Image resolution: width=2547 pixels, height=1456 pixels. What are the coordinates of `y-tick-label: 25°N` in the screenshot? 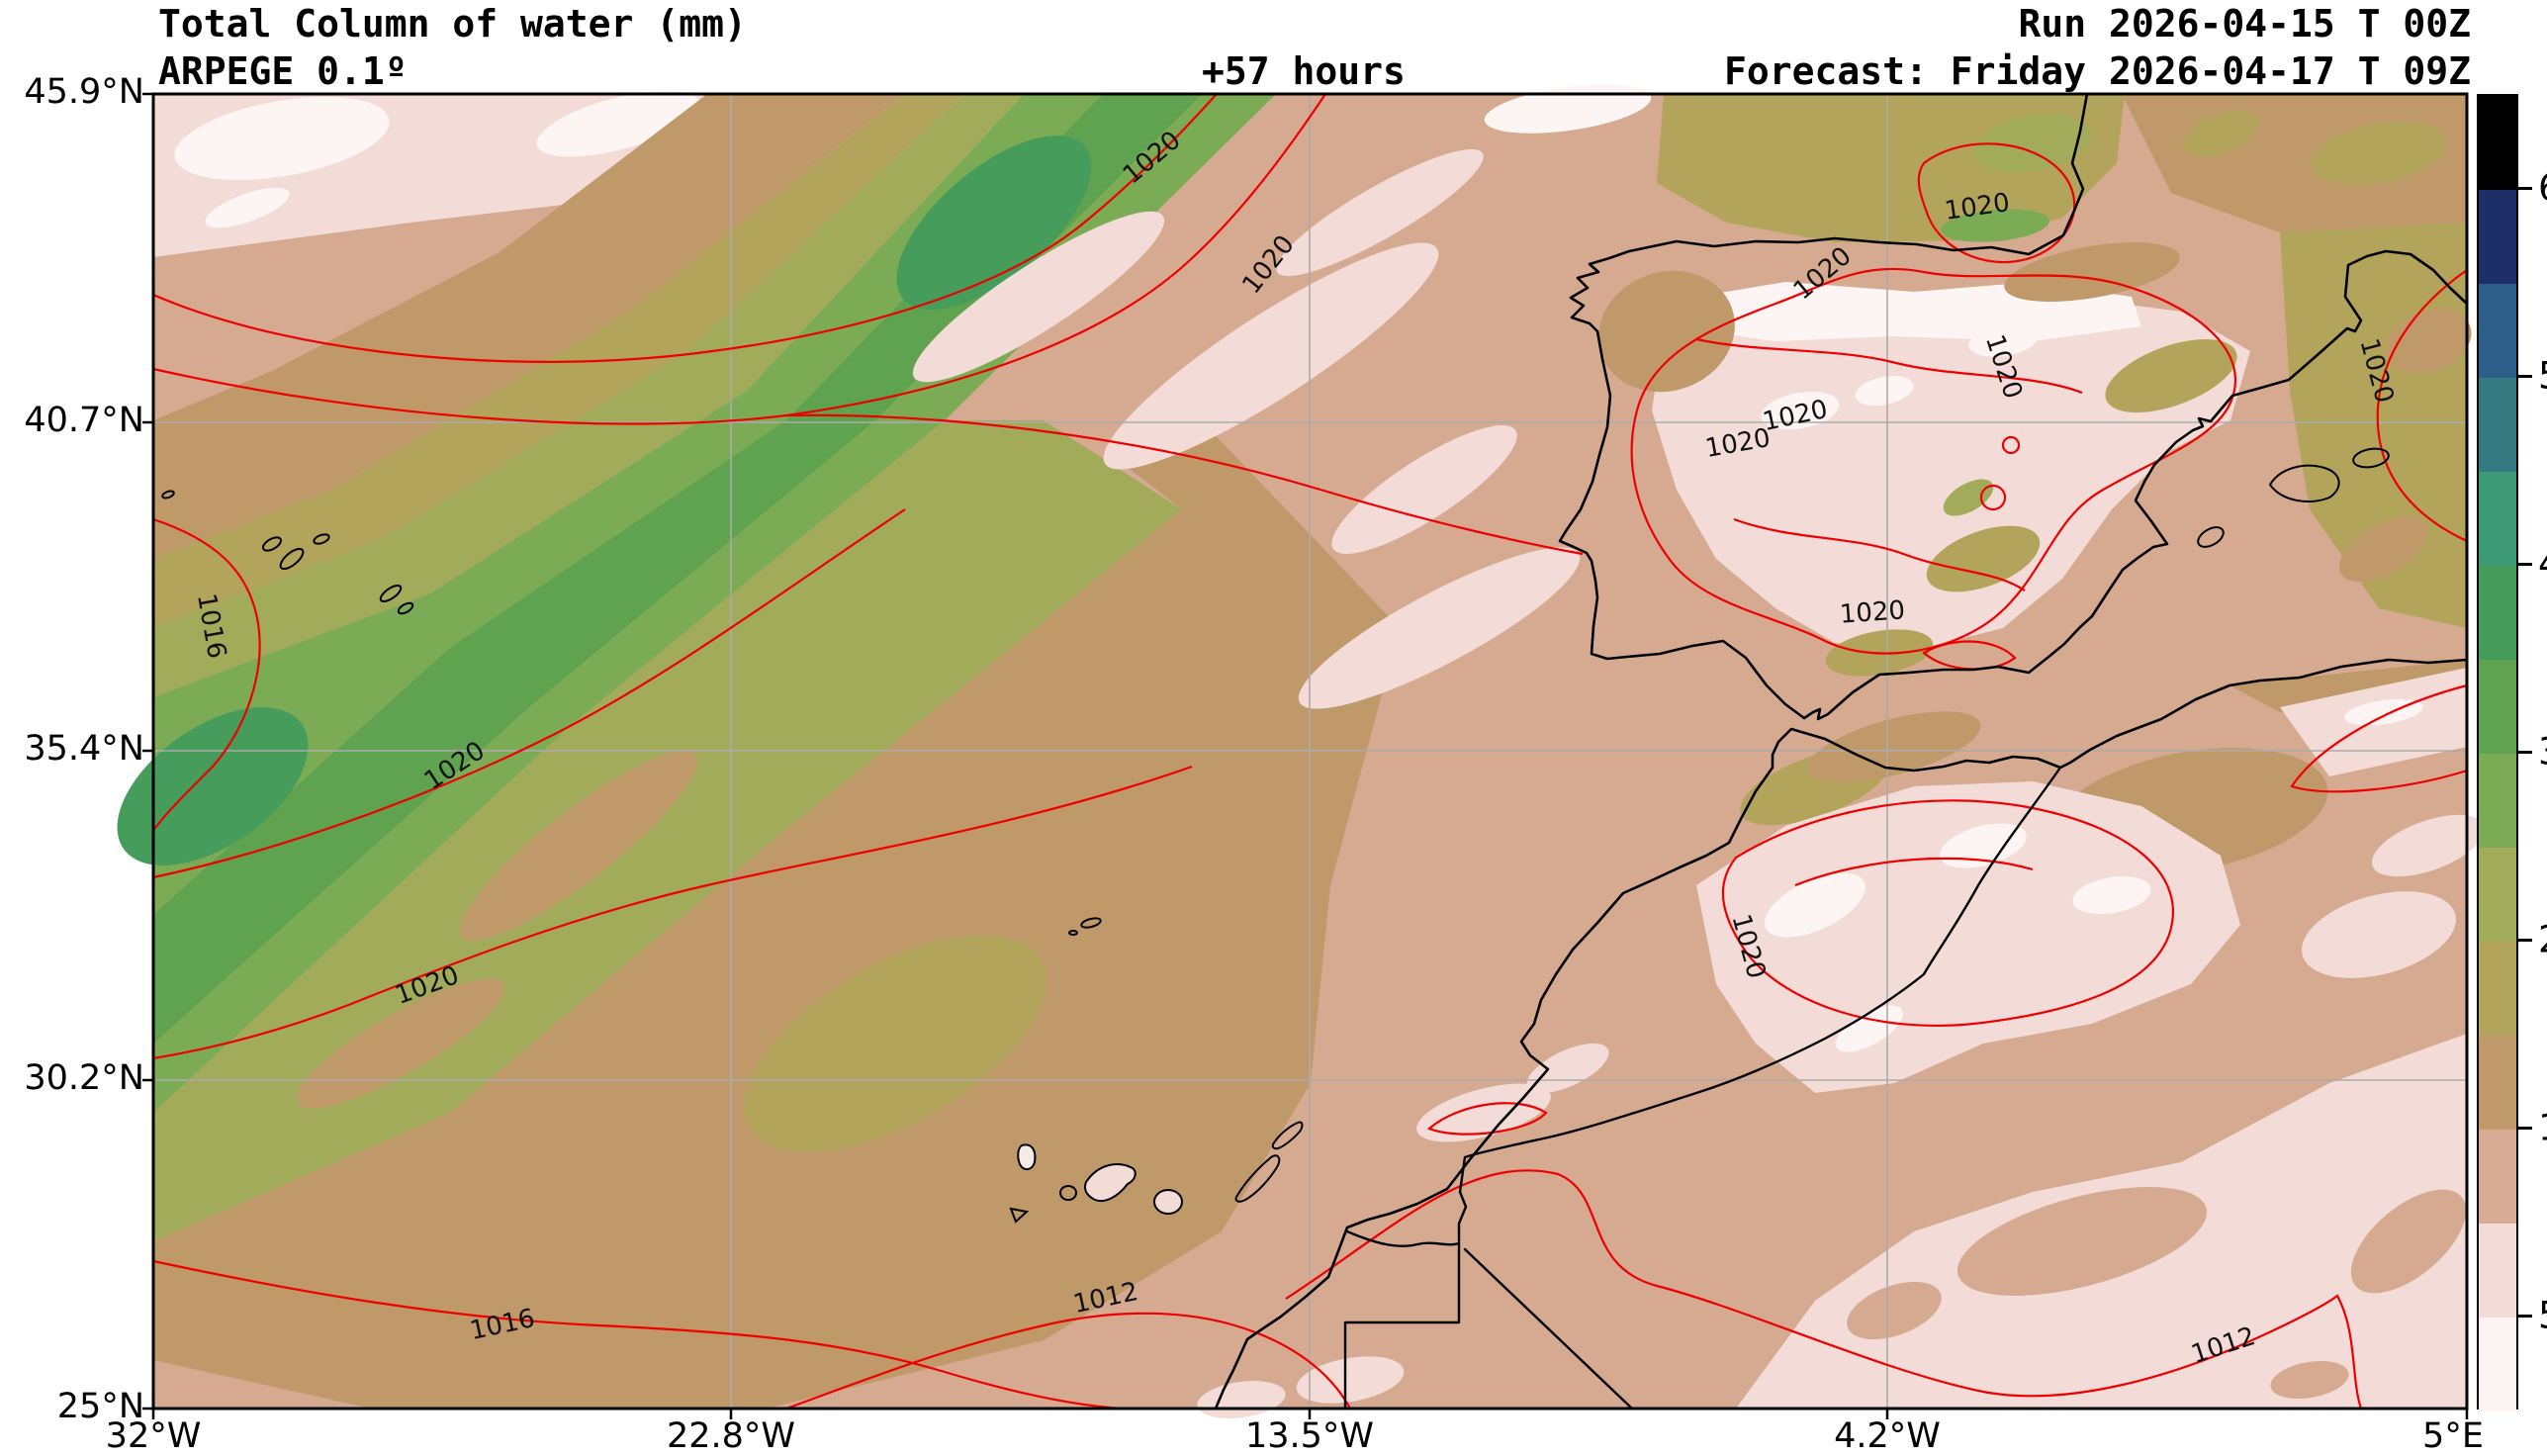 It's located at (100, 1406).